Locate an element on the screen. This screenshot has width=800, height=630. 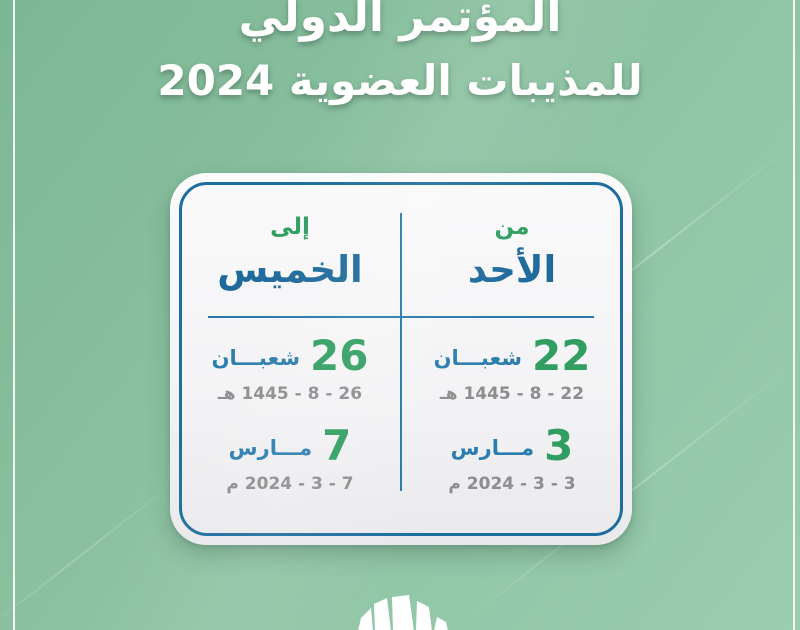
from-gregorian-line: 3 مـــارس is located at coordinates (512, 446).